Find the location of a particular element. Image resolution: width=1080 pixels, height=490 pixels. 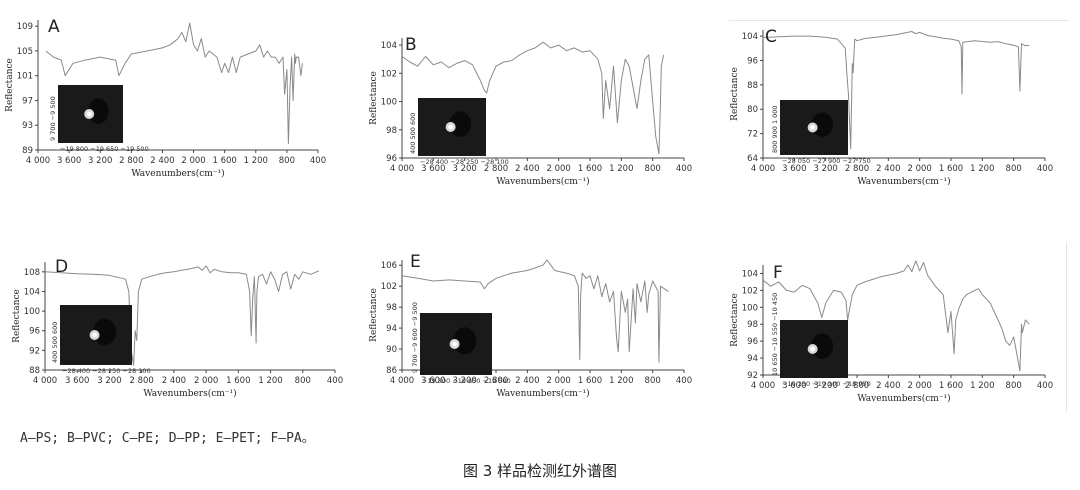

panel-letter: D is located at coordinates (61, 267).